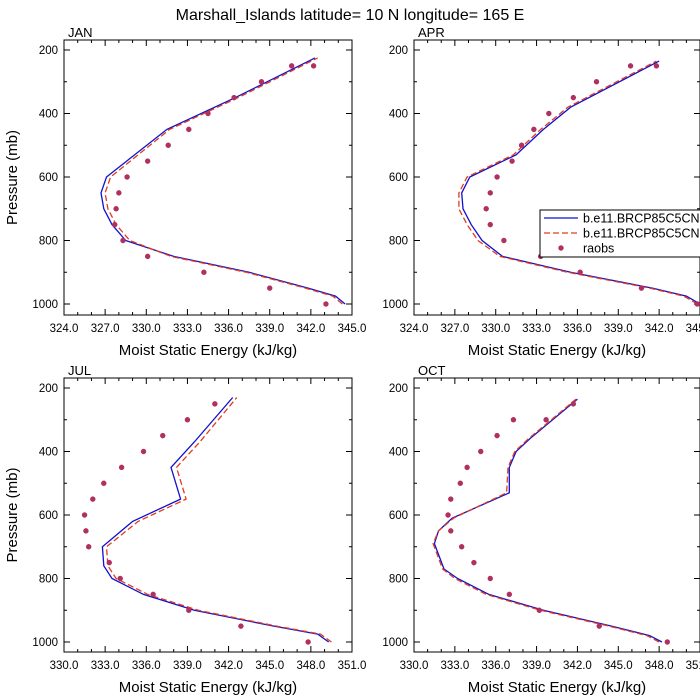 The width and height of the screenshot is (700, 700). Describe the element at coordinates (432, 370) in the screenshot. I see `panel-label: OCT` at that location.